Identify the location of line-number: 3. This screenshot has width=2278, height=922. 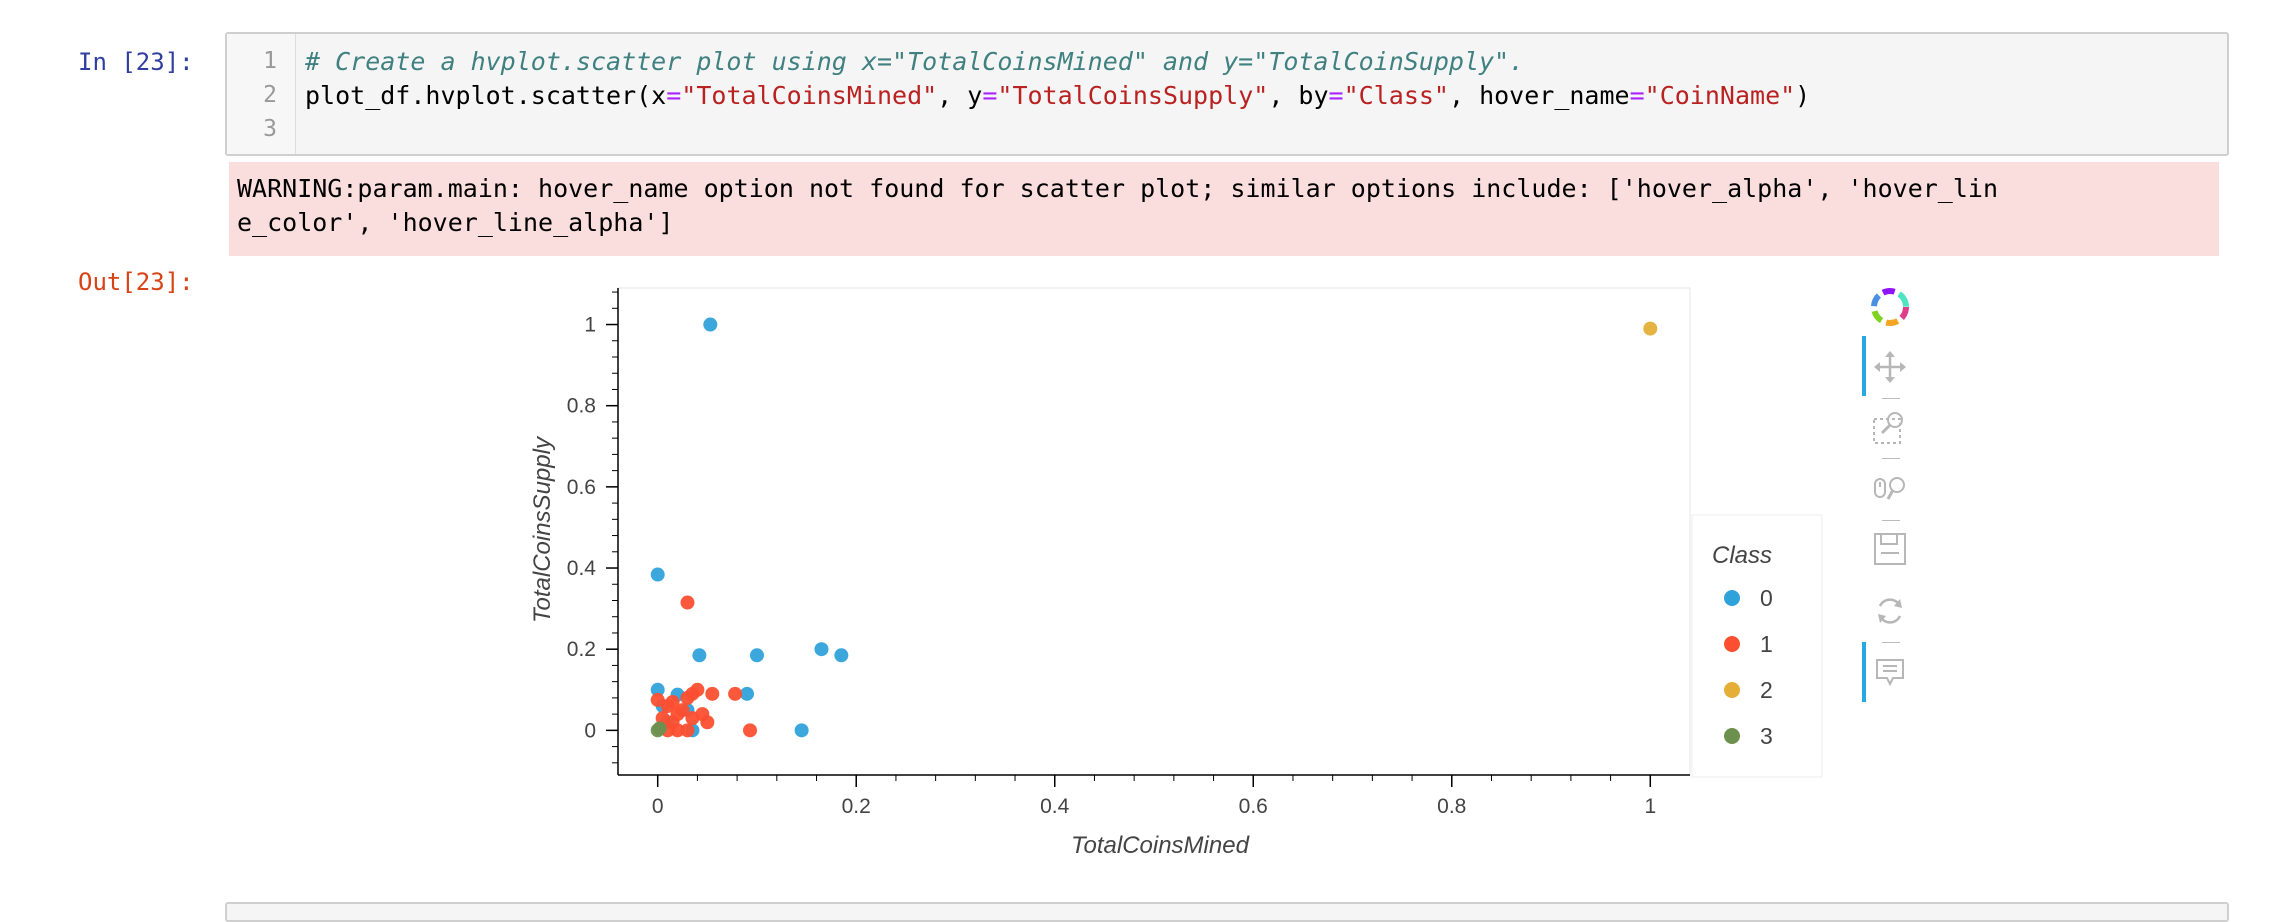
(270, 129).